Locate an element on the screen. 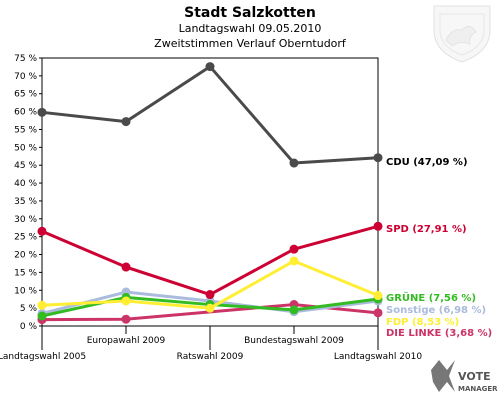 The height and width of the screenshot is (400, 500). series-label: FDP (8,53 %) is located at coordinates (422, 322).